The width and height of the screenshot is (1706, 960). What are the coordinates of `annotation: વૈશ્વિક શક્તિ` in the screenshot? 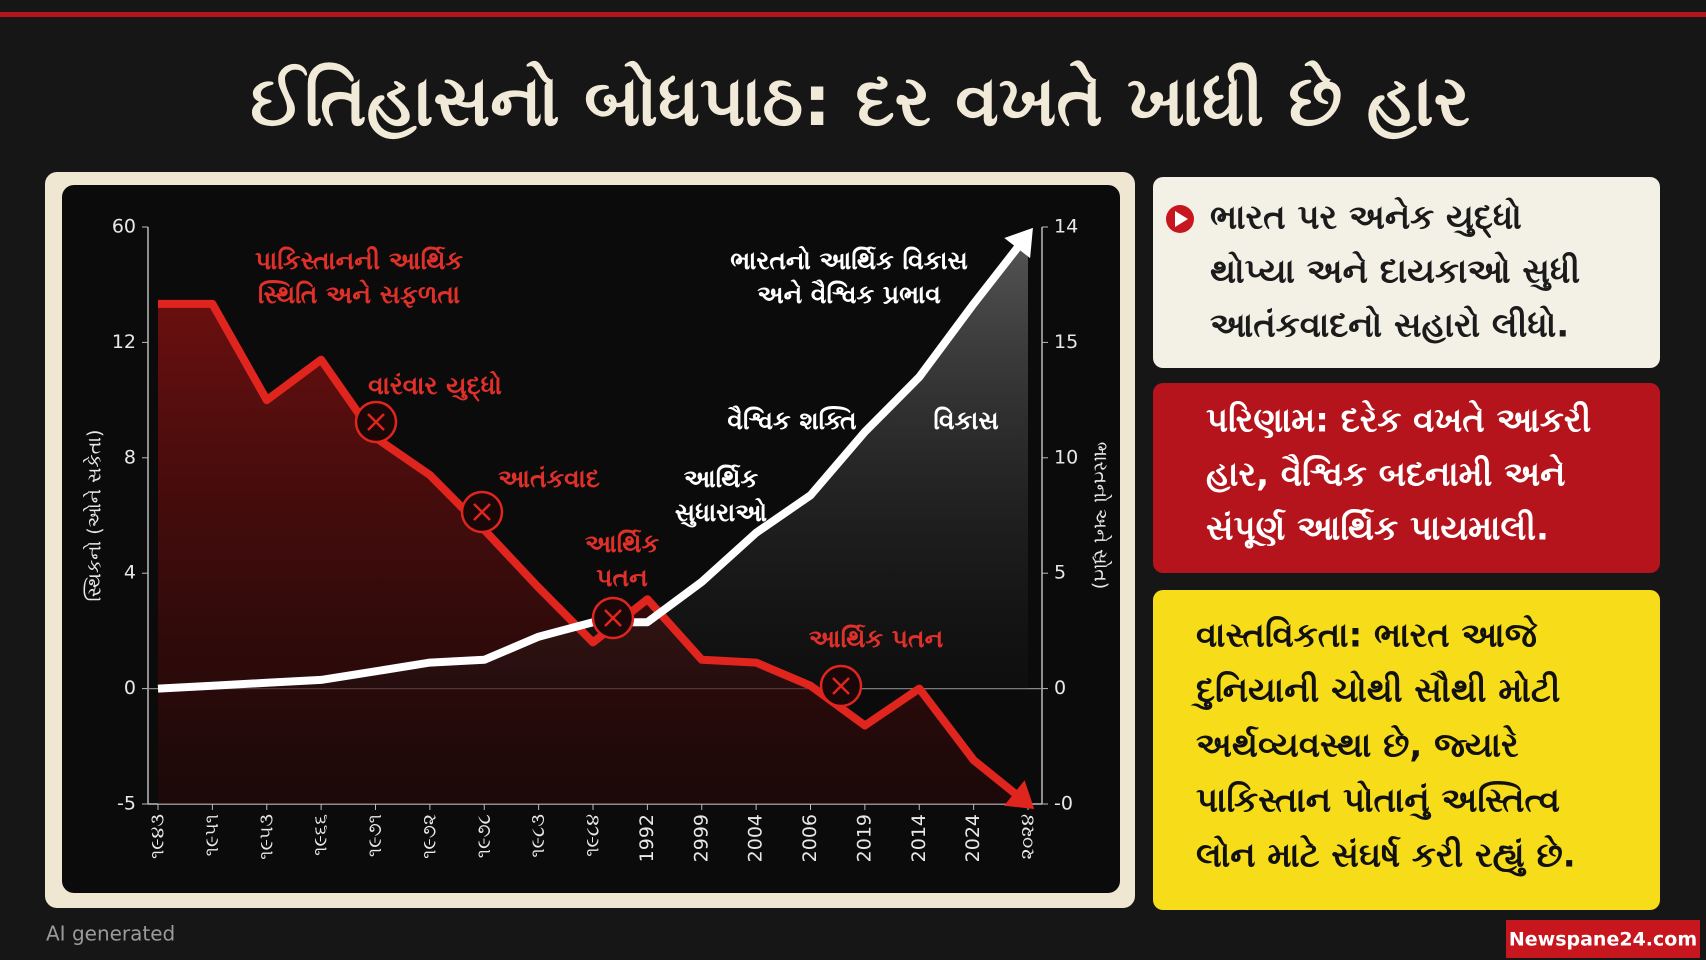 It's located at (792, 420).